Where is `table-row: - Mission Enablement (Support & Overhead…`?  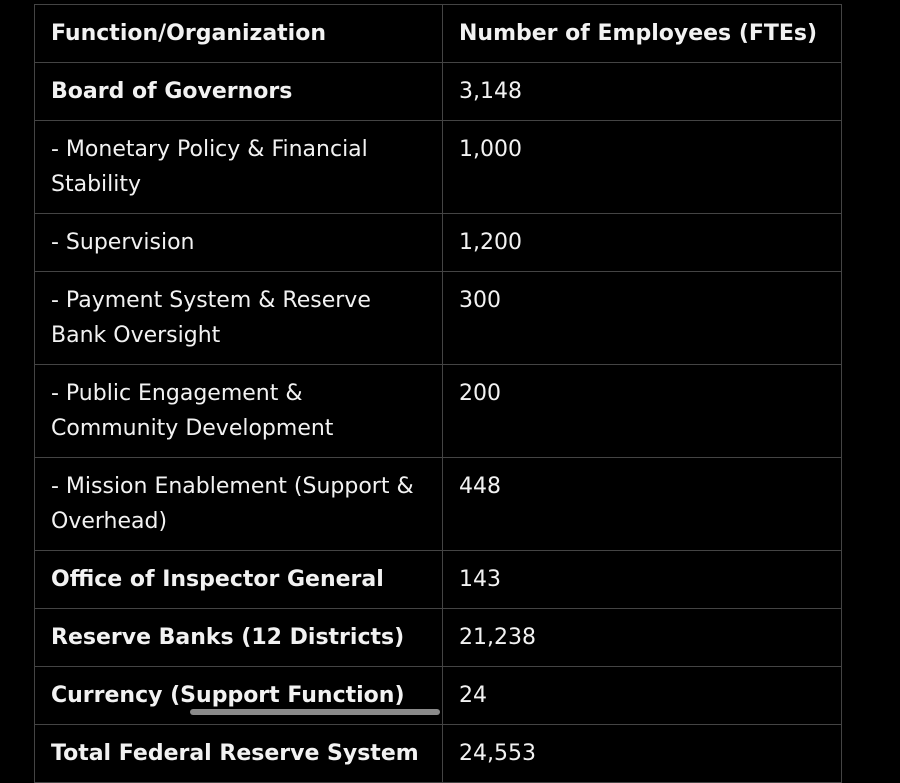
table-row: - Mission Enablement (Support & Overhead… is located at coordinates (438, 504).